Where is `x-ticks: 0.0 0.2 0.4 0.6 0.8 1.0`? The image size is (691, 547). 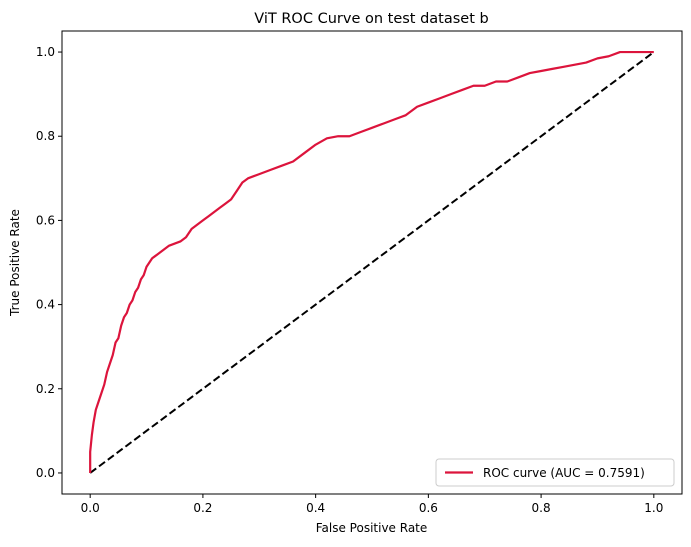
x-ticks: 0.0 0.2 0.4 0.6 0.8 1.0 is located at coordinates (372, 504).